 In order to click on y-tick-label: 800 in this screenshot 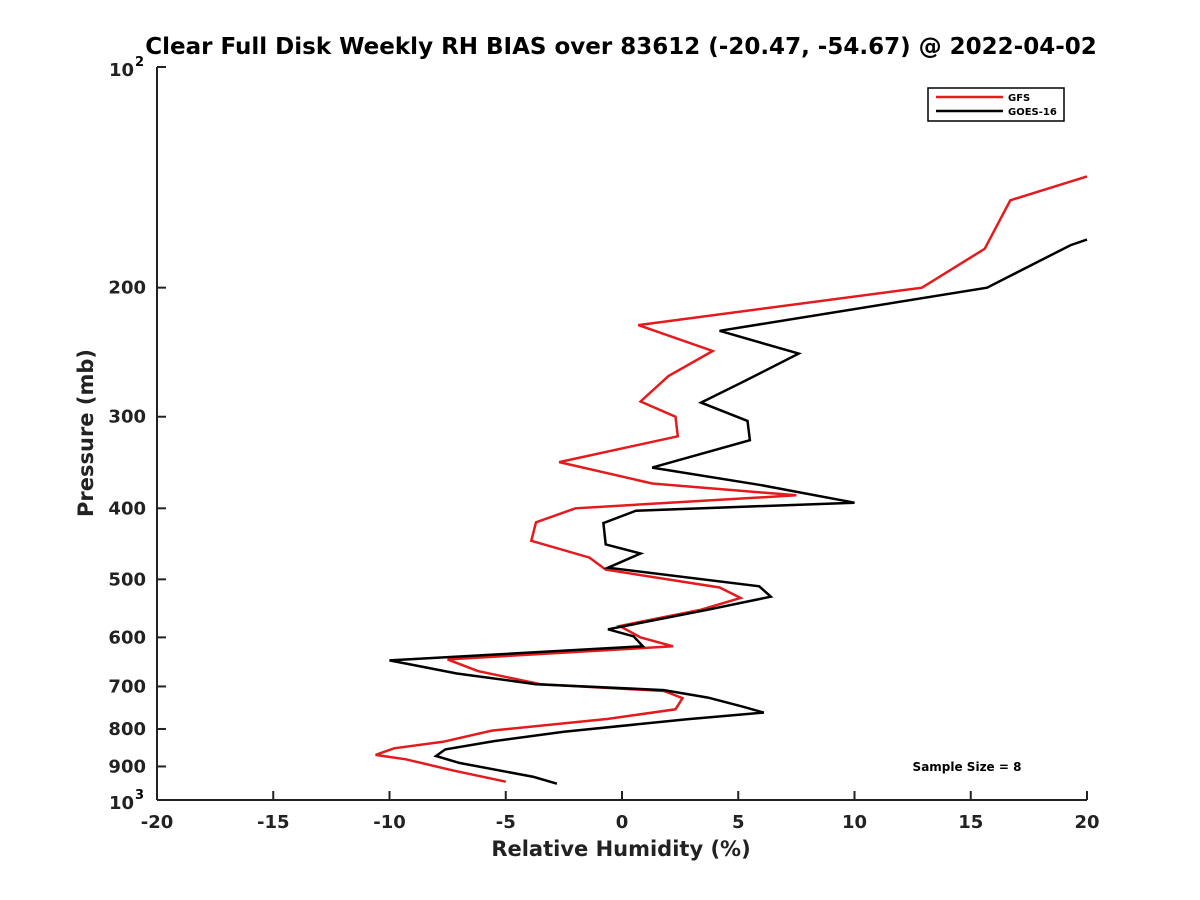, I will do `click(127, 729)`.